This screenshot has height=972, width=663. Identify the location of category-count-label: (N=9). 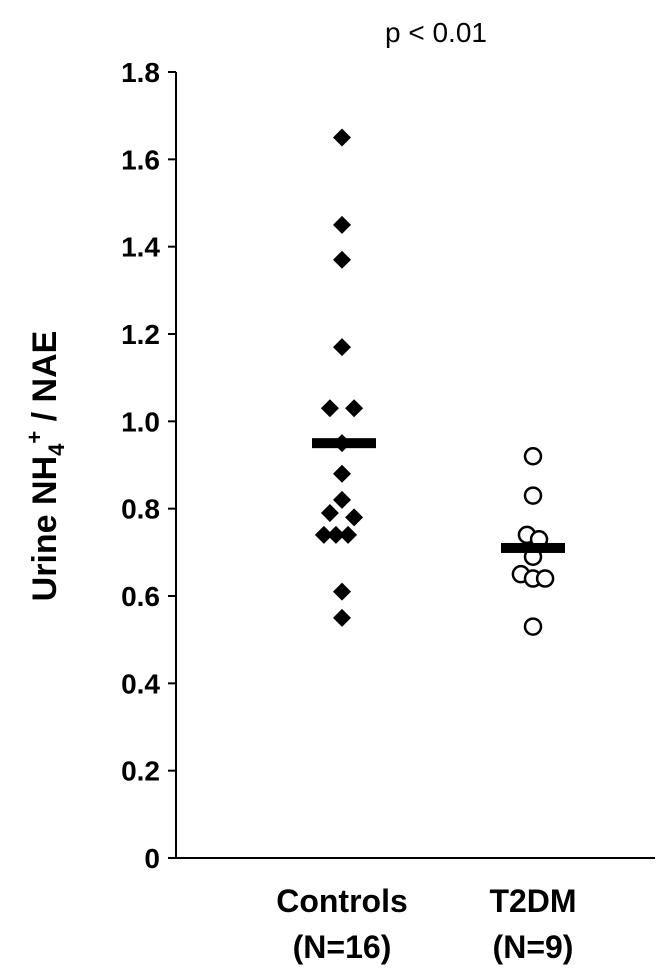
(533, 947).